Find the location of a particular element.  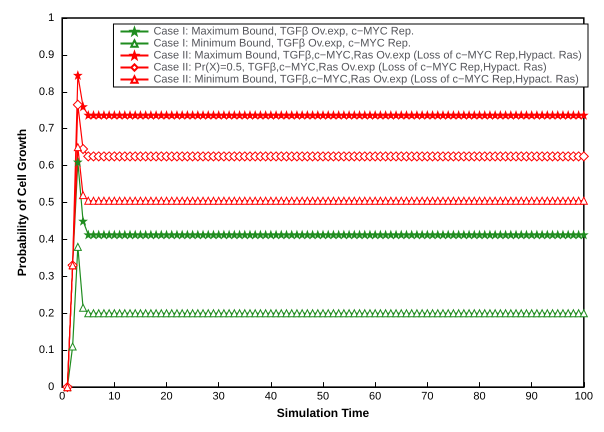

x-tick-label: 70 is located at coordinates (427, 396).